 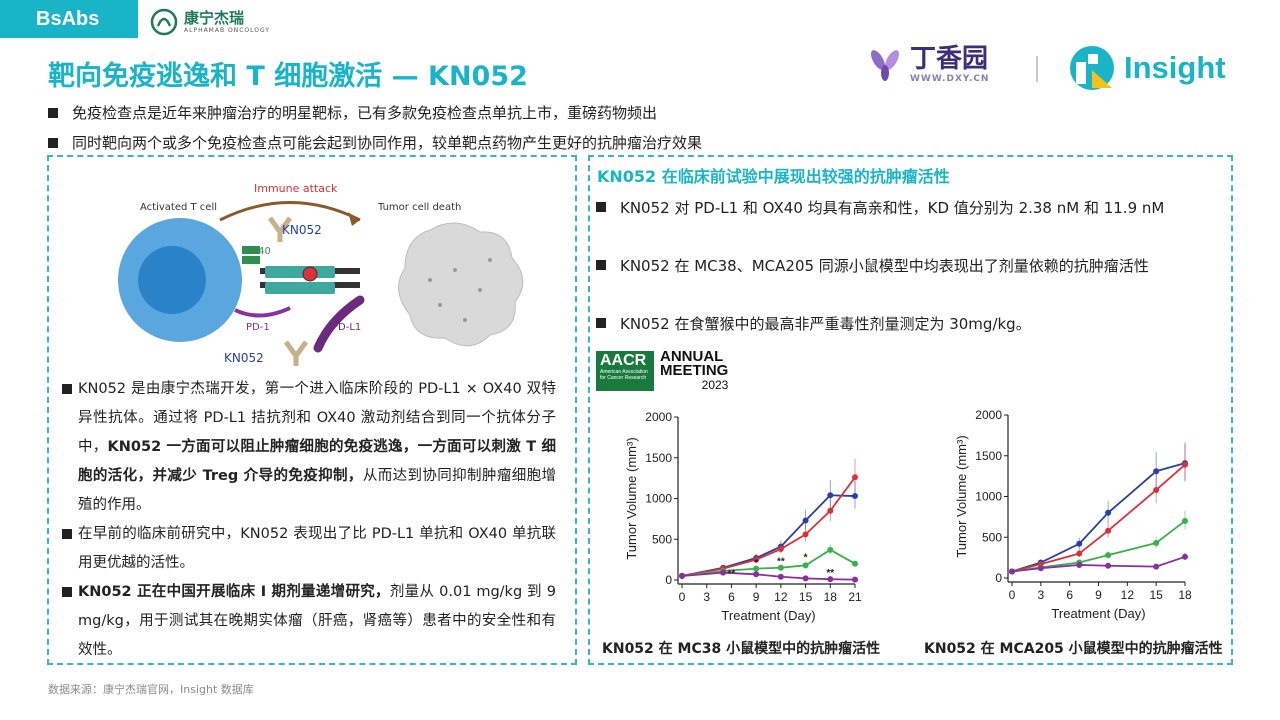 What do you see at coordinates (172, 280) in the screenshot?
I see `t-cell-nucleus` at bounding box center [172, 280].